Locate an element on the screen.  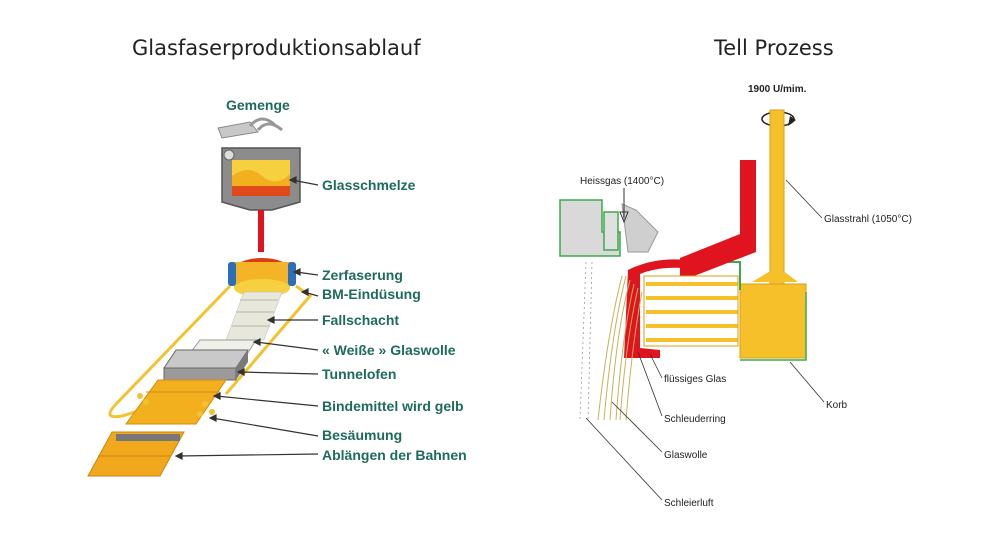
label-schleierluft: Schleierluft is located at coordinates (689, 503).